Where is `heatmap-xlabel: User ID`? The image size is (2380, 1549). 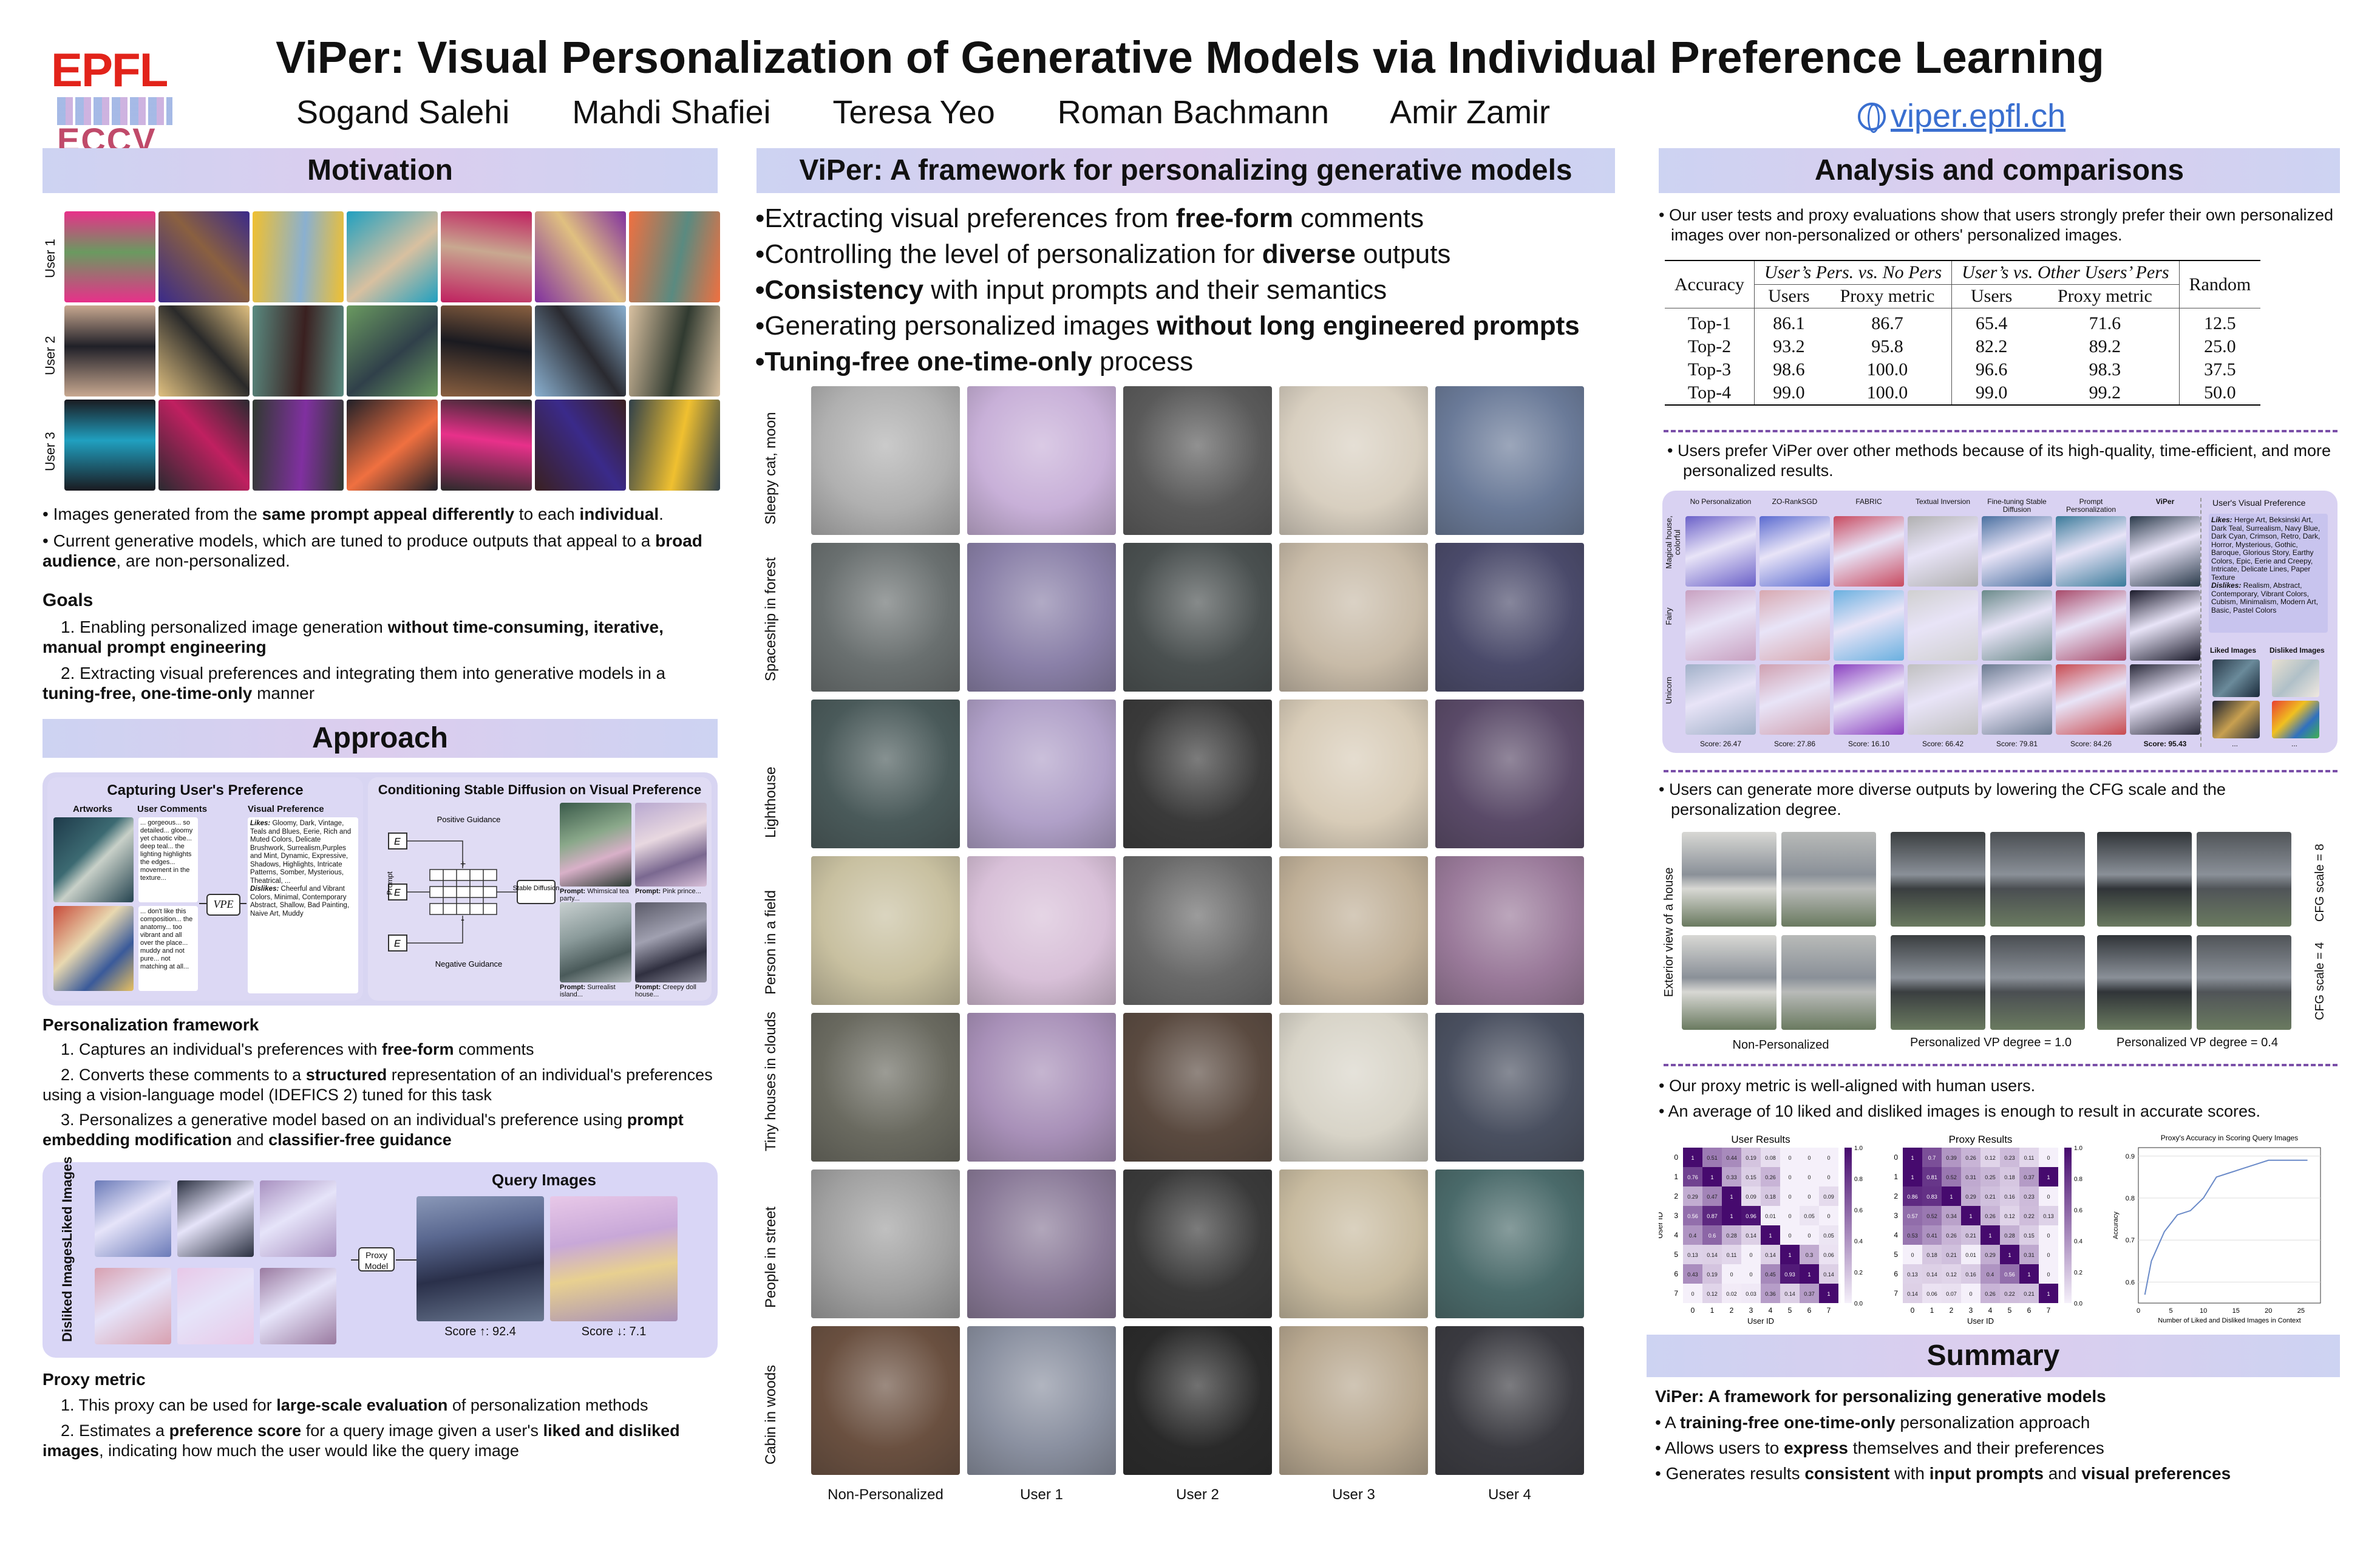
heatmap-xlabel: User ID is located at coordinates (1980, 1320).